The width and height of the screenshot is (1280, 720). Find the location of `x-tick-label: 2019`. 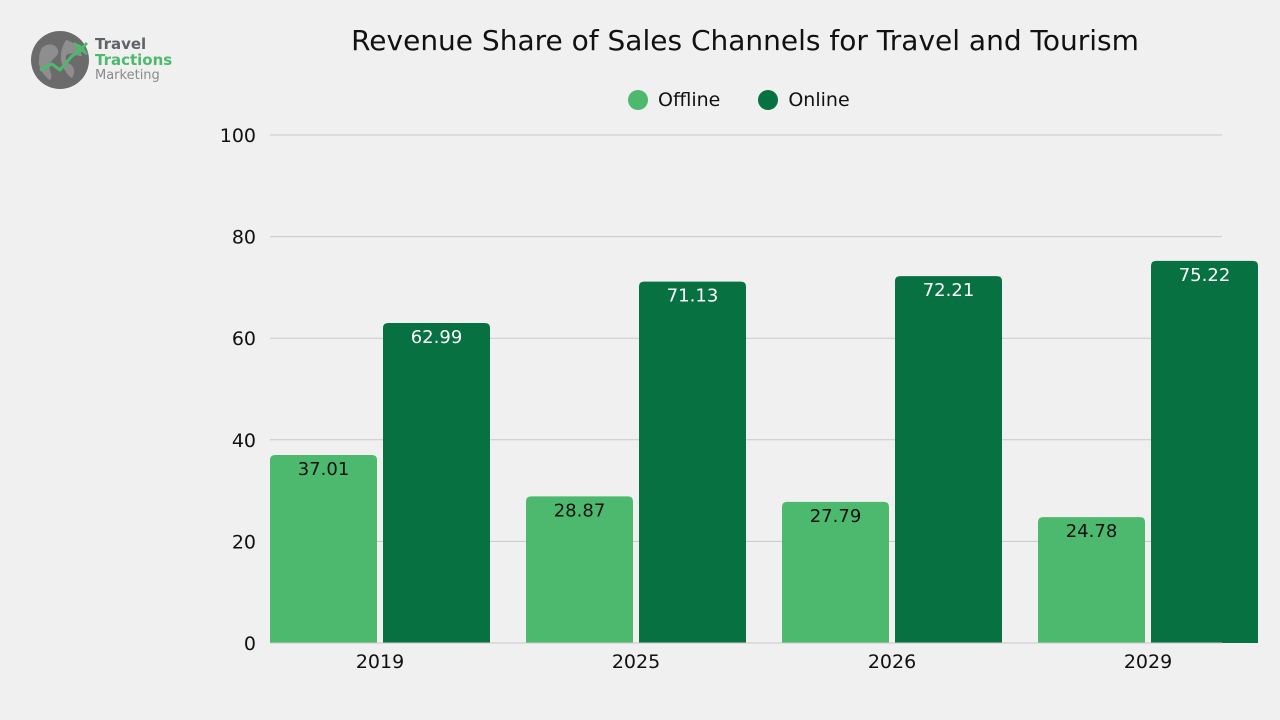

x-tick-label: 2019 is located at coordinates (380, 662).